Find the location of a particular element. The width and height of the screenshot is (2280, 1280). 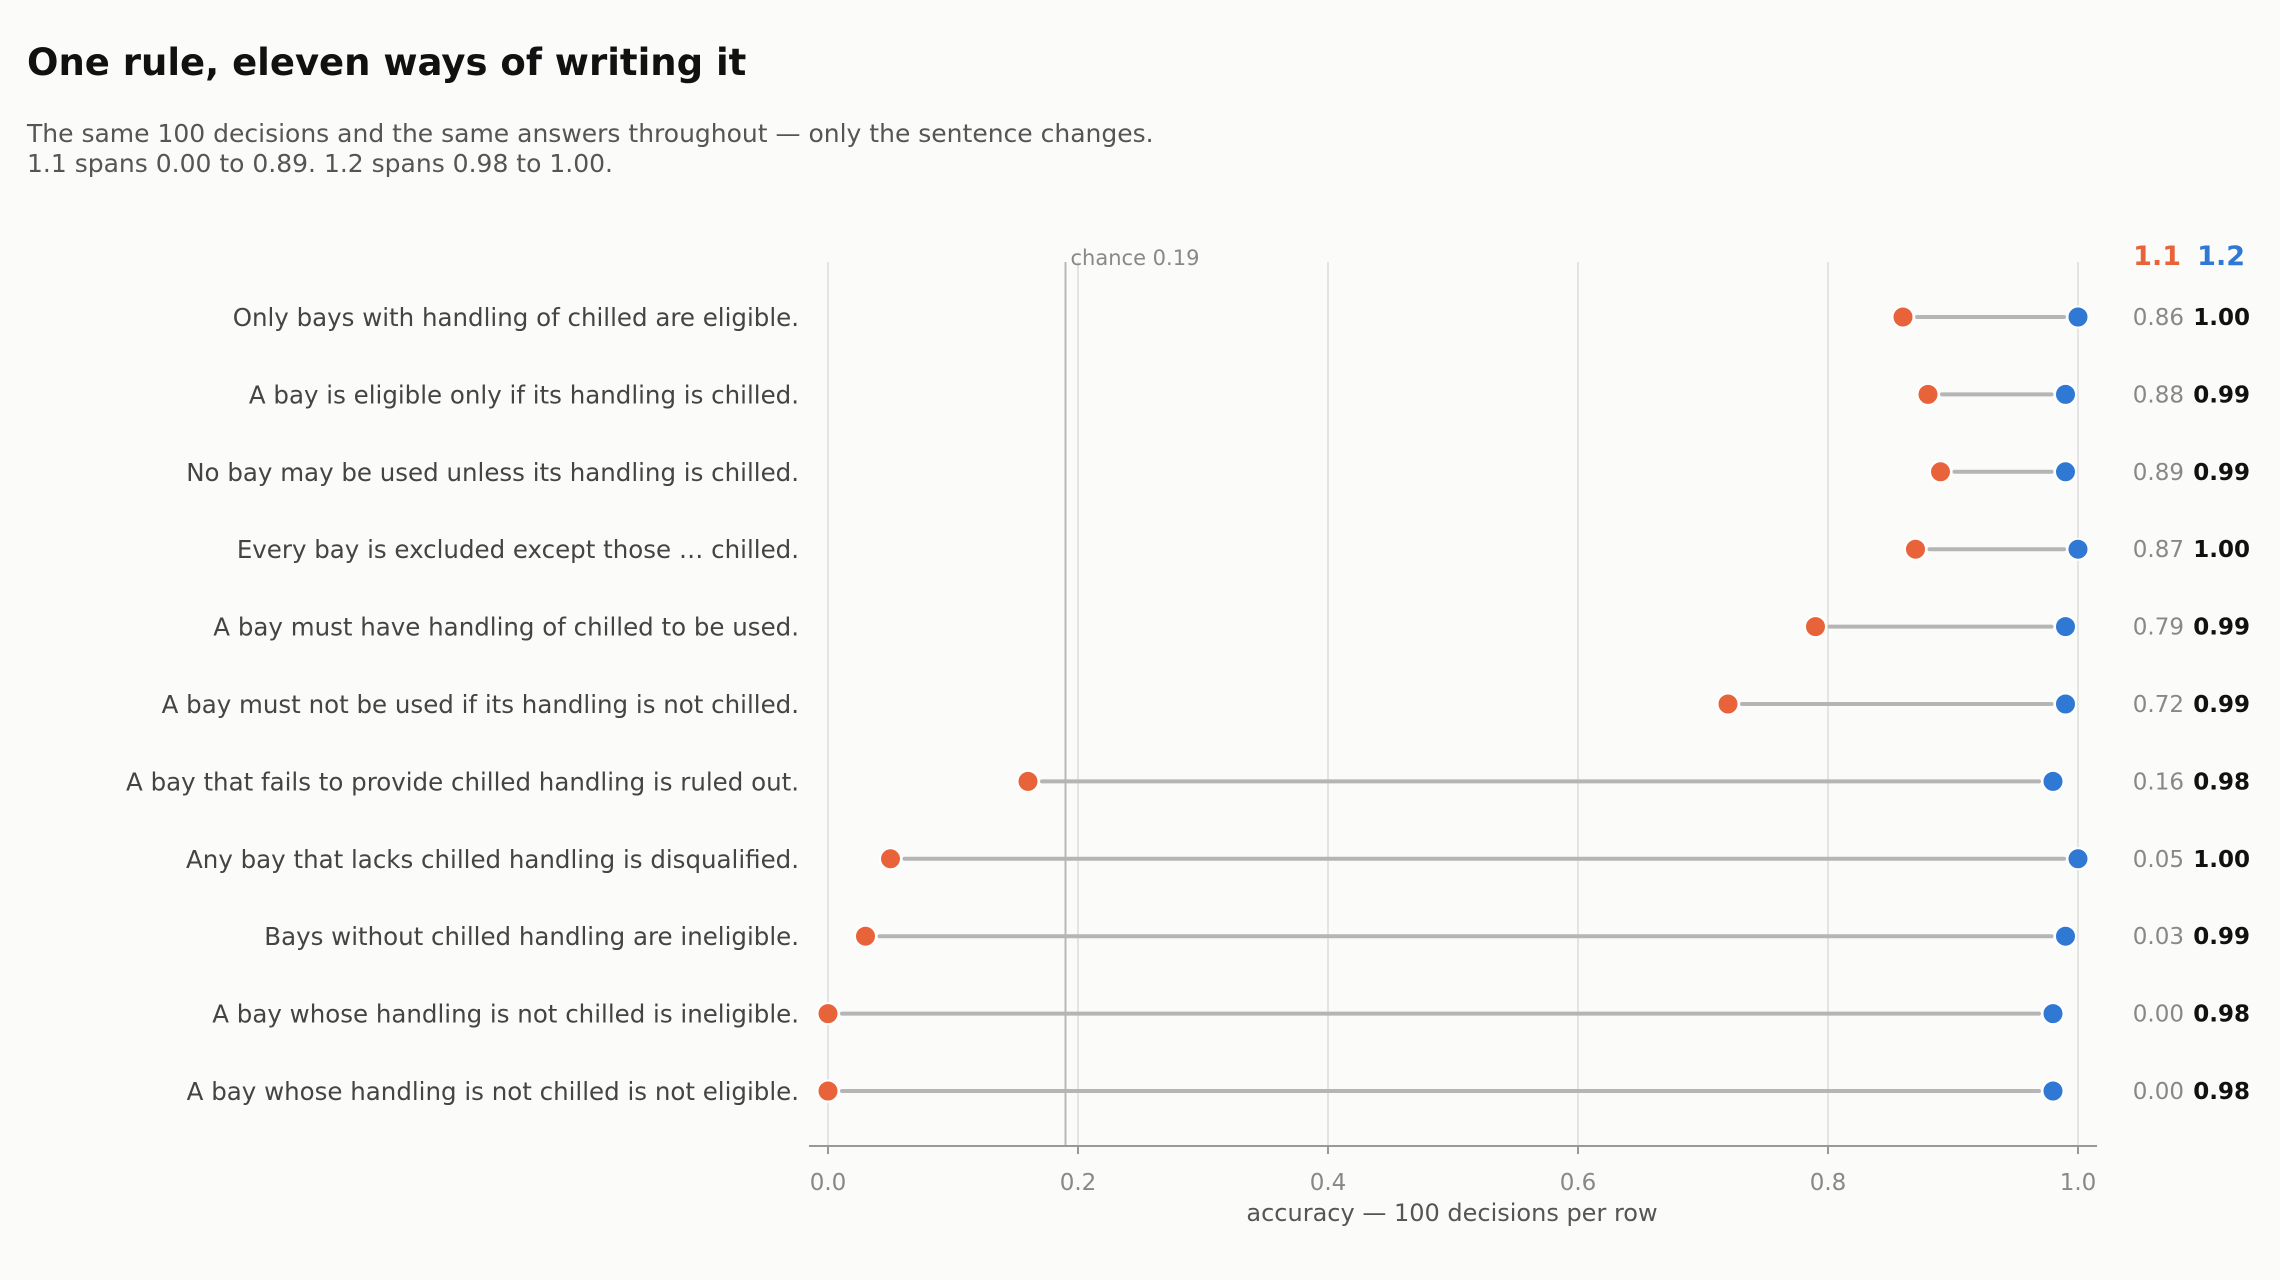

value-label-1-1: 0.05 is located at coordinates (2158, 860).